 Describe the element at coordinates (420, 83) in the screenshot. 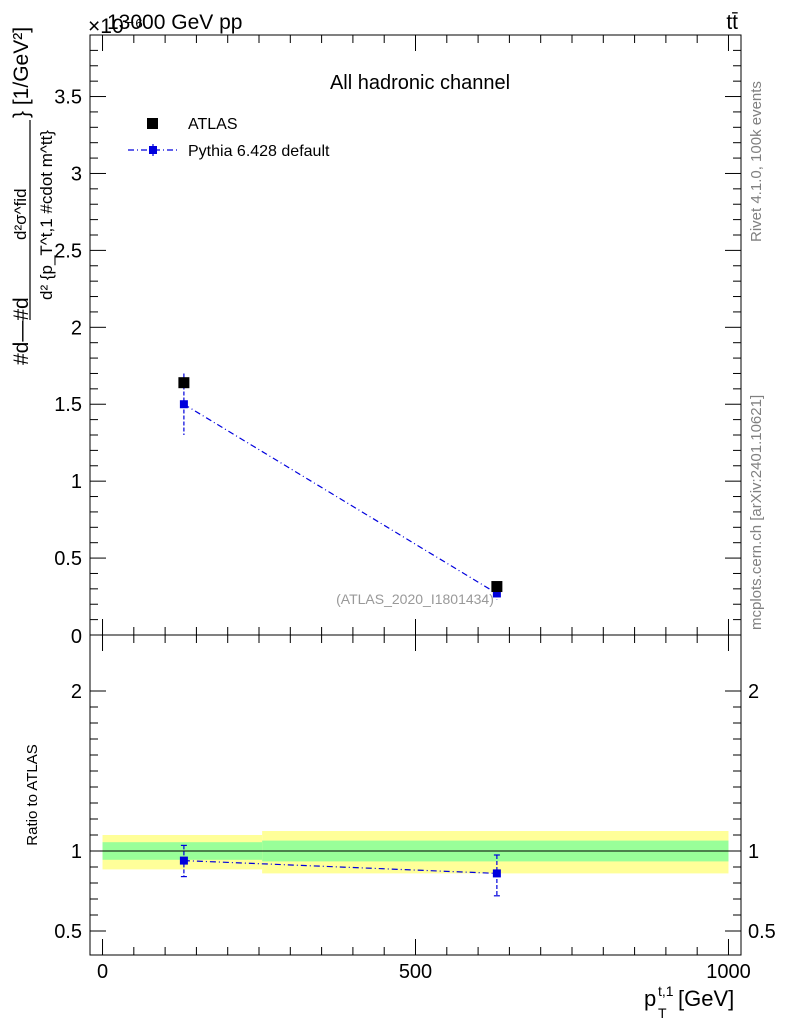

I see `main-title: All hadronic channel` at that location.